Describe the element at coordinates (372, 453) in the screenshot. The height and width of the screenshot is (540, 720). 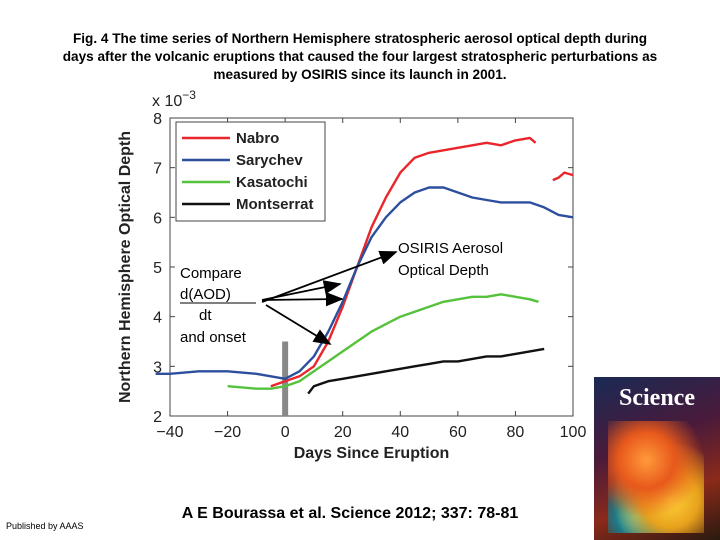
I see `x-axis-label: Days Since Eruption` at that location.